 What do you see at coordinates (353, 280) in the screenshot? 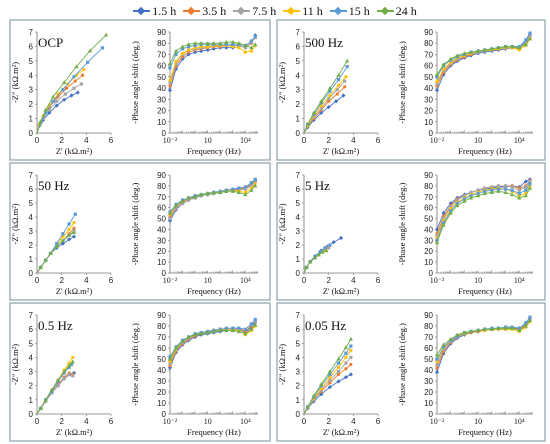
I see `x-tick-label: 4` at bounding box center [353, 280].